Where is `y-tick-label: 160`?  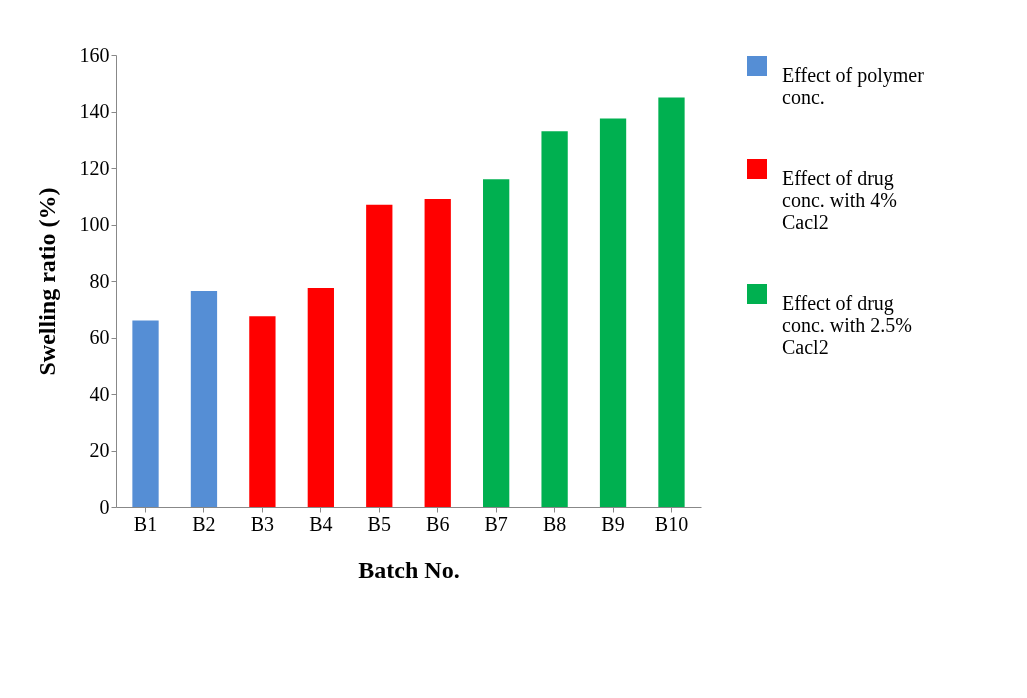
y-tick-label: 160 is located at coordinates (94, 54).